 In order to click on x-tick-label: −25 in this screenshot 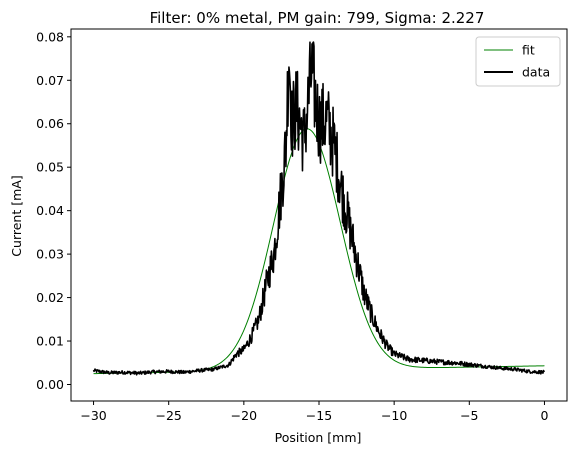, I will do `click(169, 415)`.